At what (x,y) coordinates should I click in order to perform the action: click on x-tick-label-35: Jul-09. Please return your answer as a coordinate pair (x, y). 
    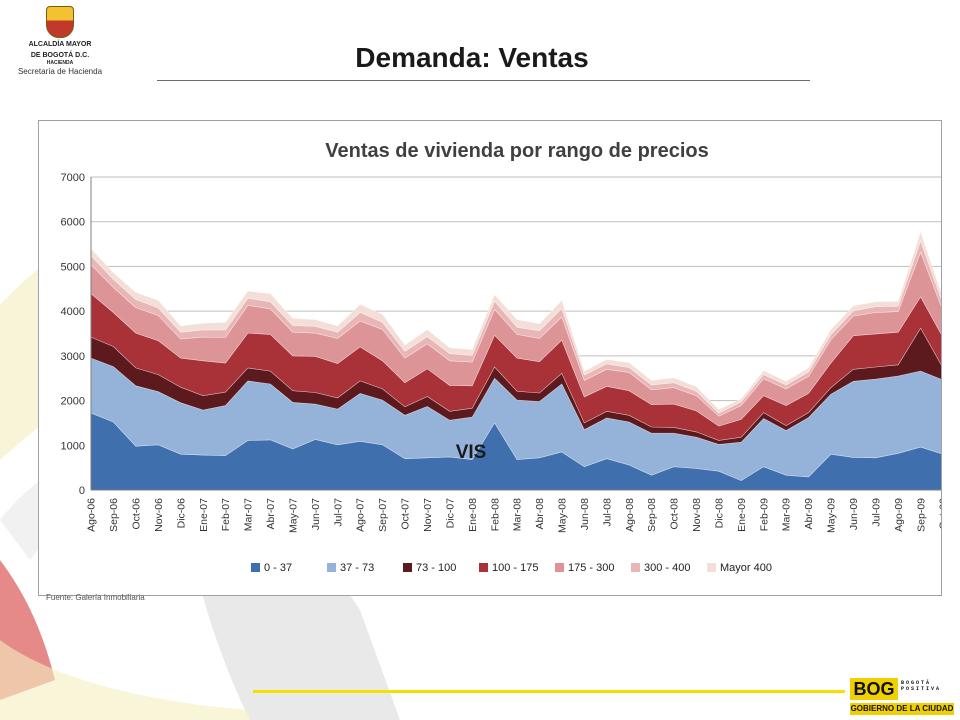
    Looking at the image, I should click on (876, 512).